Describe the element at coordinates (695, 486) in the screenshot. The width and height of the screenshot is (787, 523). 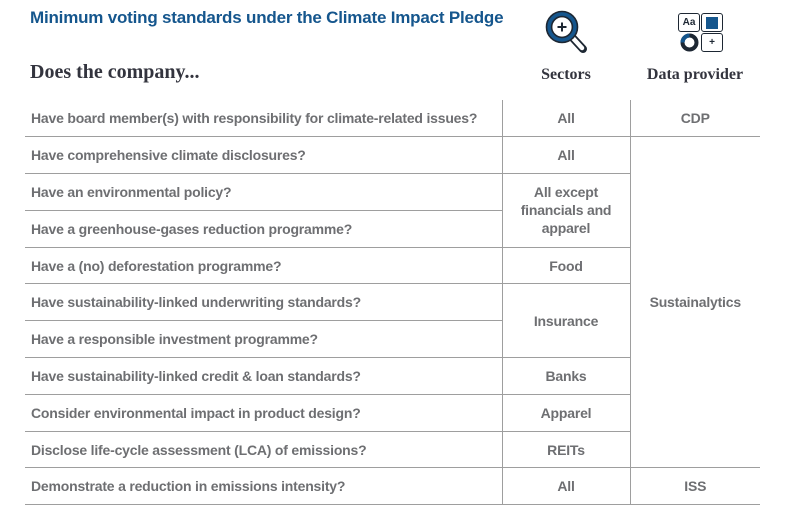
I see `provider-cell: ISS` at that location.